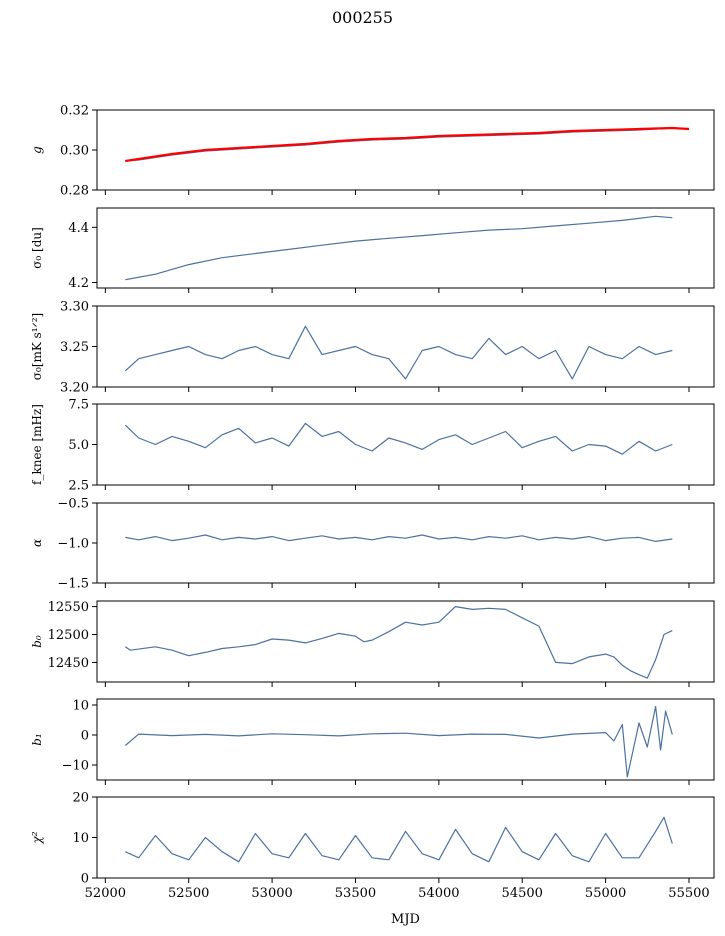 The width and height of the screenshot is (725, 936). I want to click on y-tick-label: 20, so click(80, 798).